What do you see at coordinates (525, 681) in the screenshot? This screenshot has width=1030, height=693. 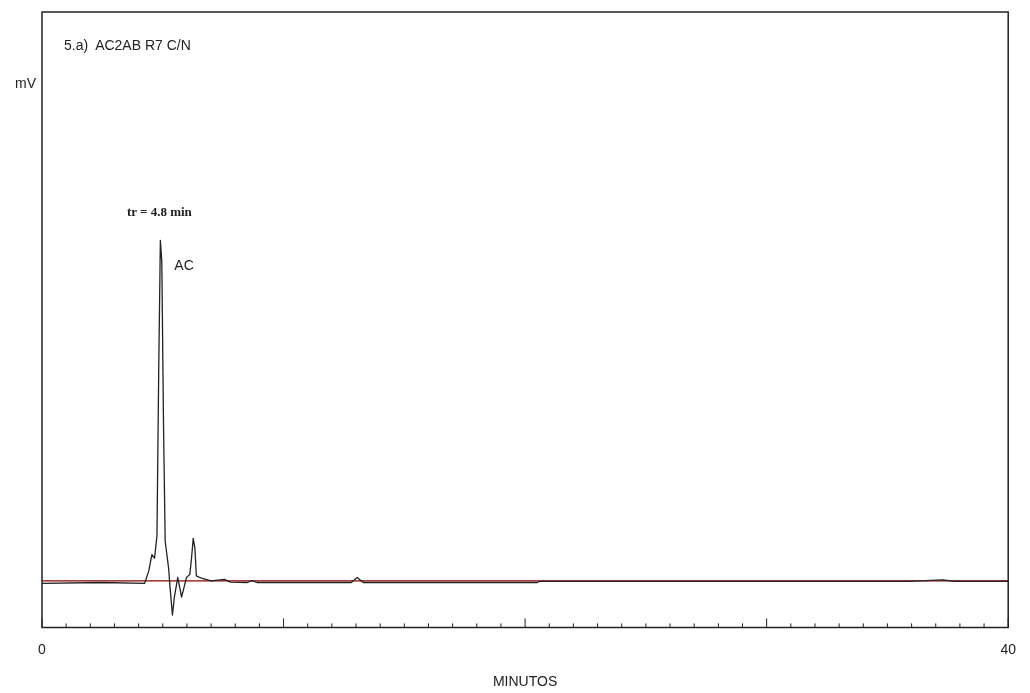 I see `x-axis-title: MINUTOS` at bounding box center [525, 681].